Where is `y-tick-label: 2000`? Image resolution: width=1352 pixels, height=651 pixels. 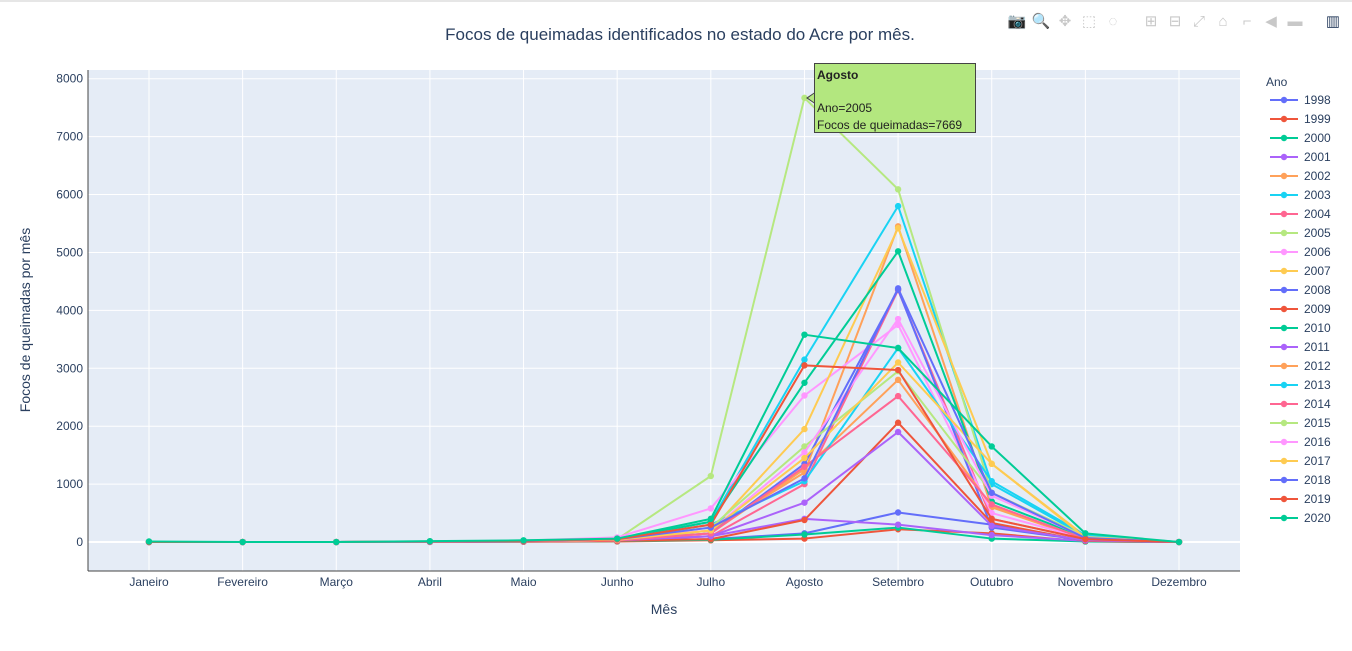 y-tick-label: 2000 is located at coordinates (69, 426).